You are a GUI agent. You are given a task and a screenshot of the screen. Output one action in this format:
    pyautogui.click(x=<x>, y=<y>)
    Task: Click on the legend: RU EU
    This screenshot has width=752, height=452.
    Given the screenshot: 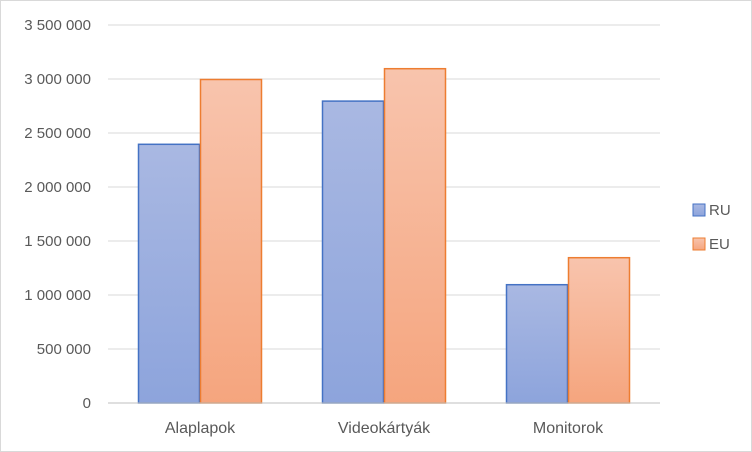 What is the action you would take?
    pyautogui.click(x=711, y=227)
    